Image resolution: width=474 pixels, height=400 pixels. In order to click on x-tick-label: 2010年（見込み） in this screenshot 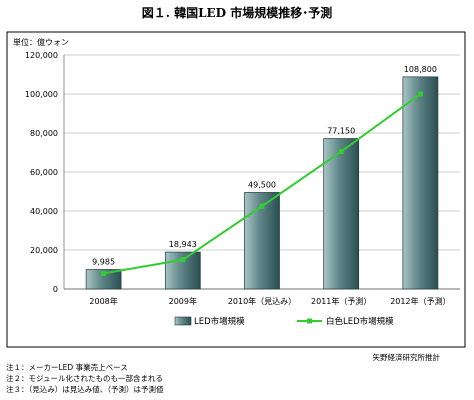, I will do `click(262, 301)`.